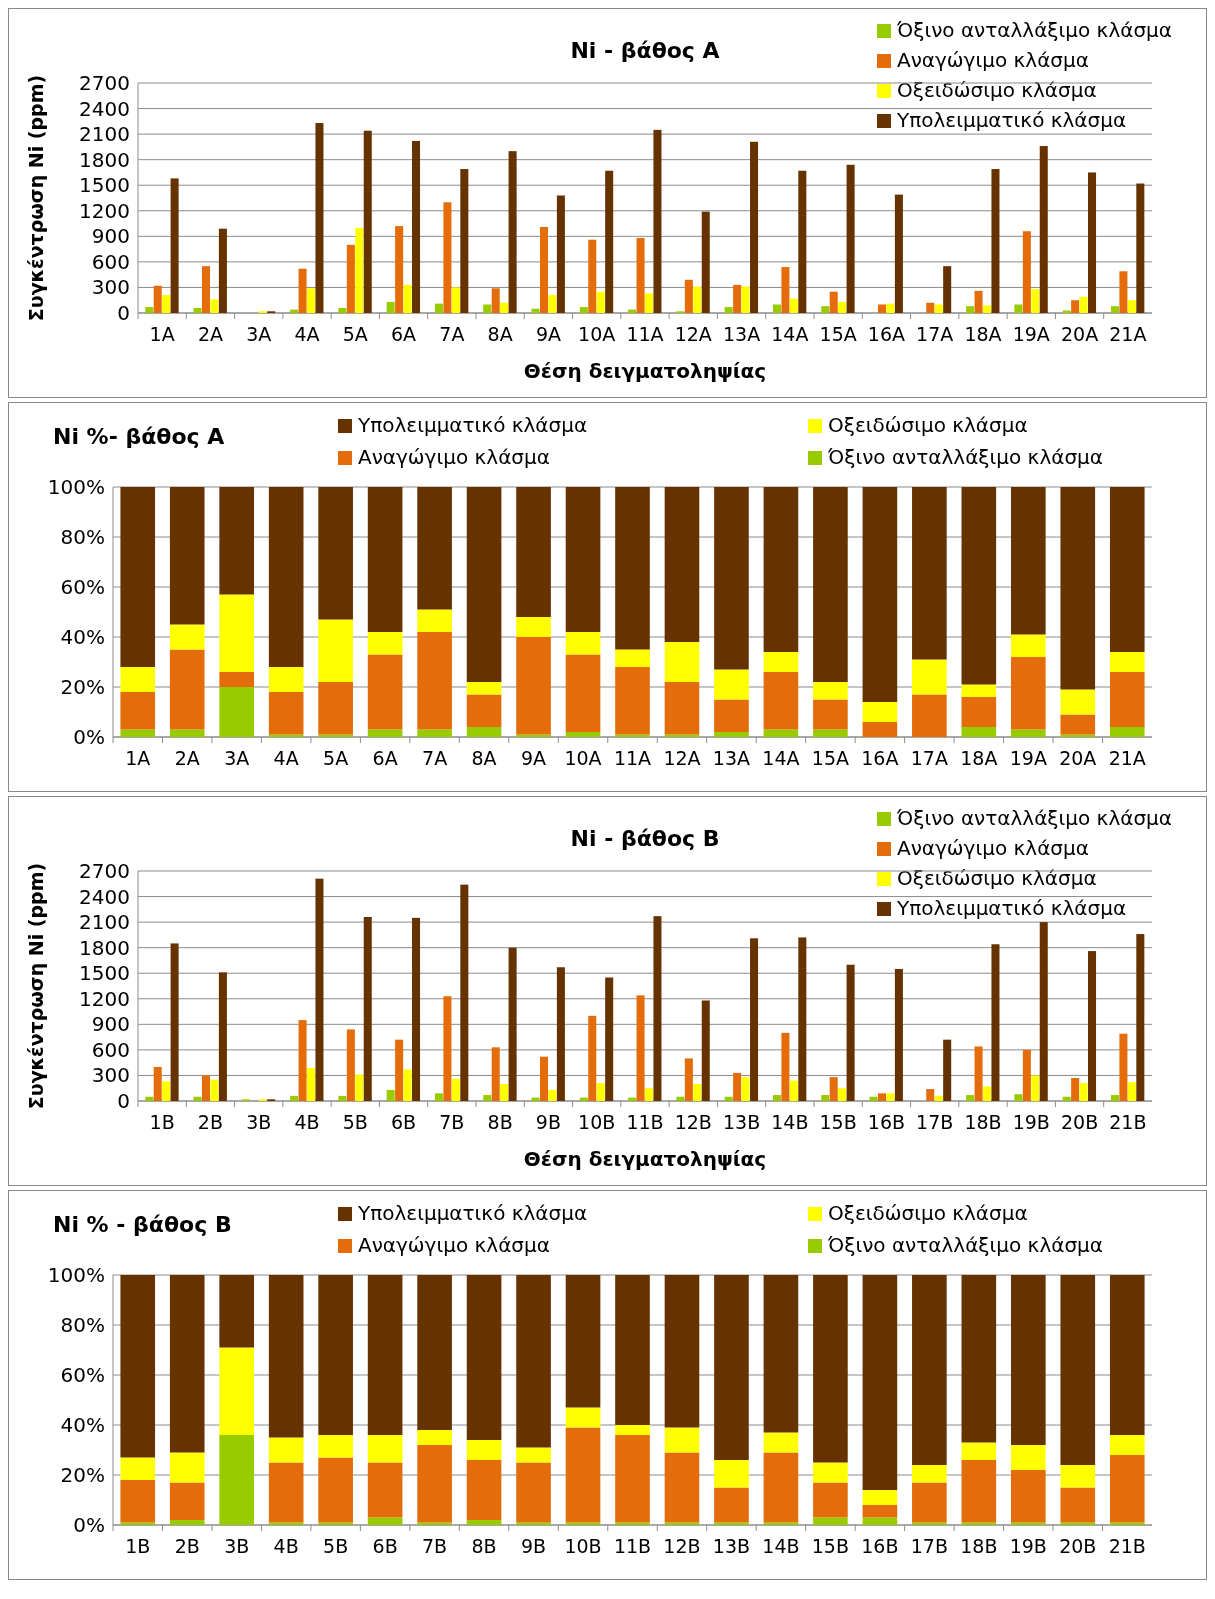 The width and height of the screenshot is (1215, 1599). I want to click on legend-label: Όξινο ανταλλάξιμο κλάσμα, so click(965, 1245).